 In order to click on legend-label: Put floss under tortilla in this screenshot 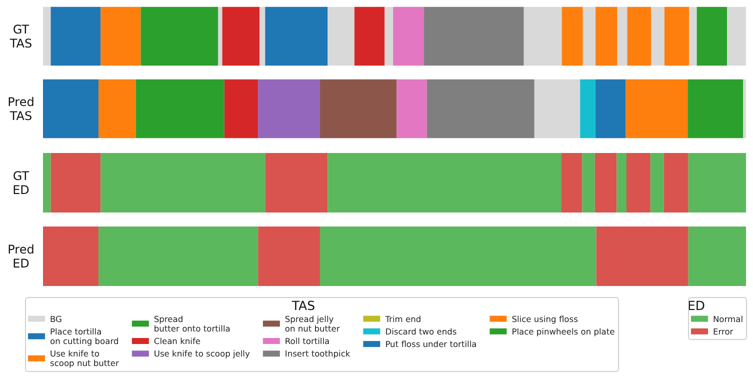, I will do `click(431, 344)`.